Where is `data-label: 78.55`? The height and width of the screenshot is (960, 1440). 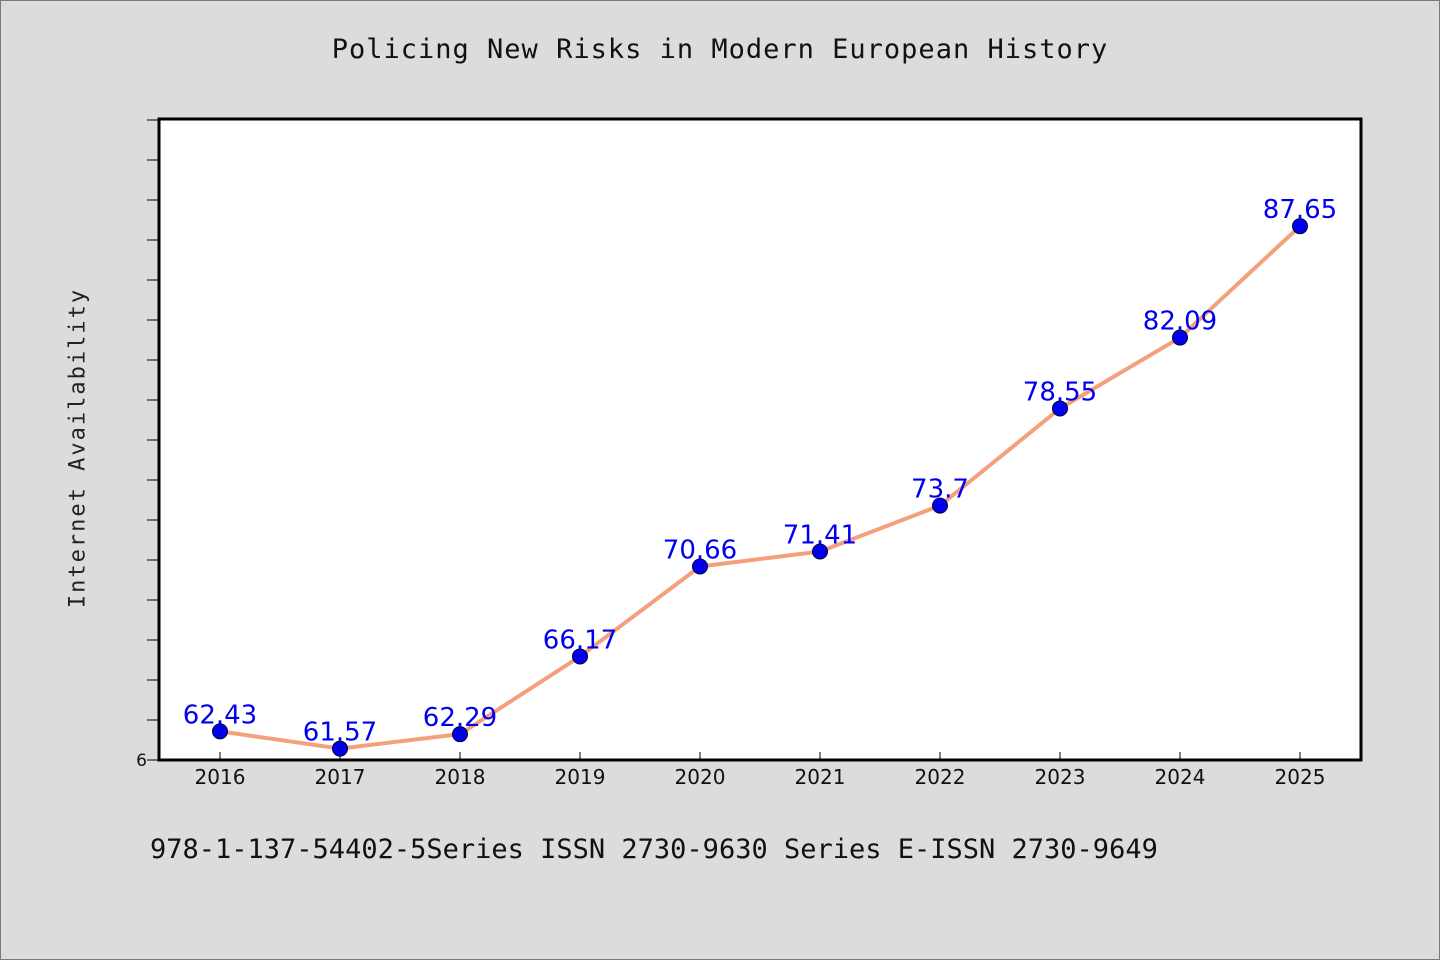 data-label: 78.55 is located at coordinates (1060, 392).